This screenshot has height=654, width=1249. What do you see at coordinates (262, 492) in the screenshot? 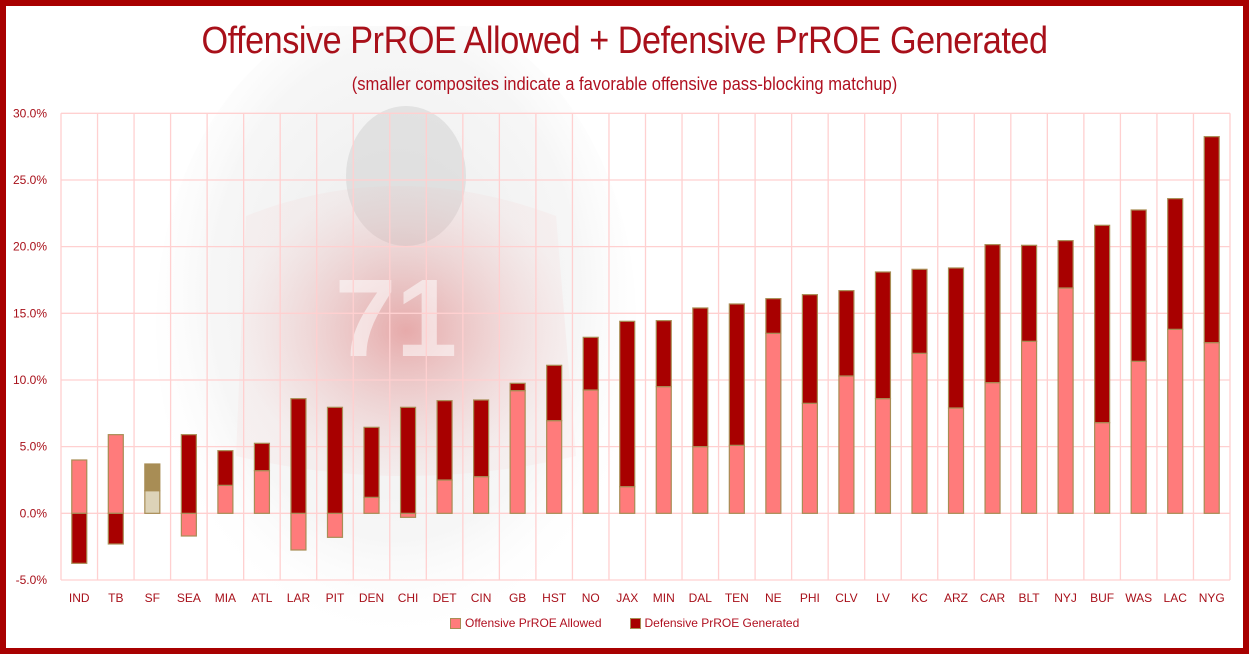
I see `bar-offensive-atl` at bounding box center [262, 492].